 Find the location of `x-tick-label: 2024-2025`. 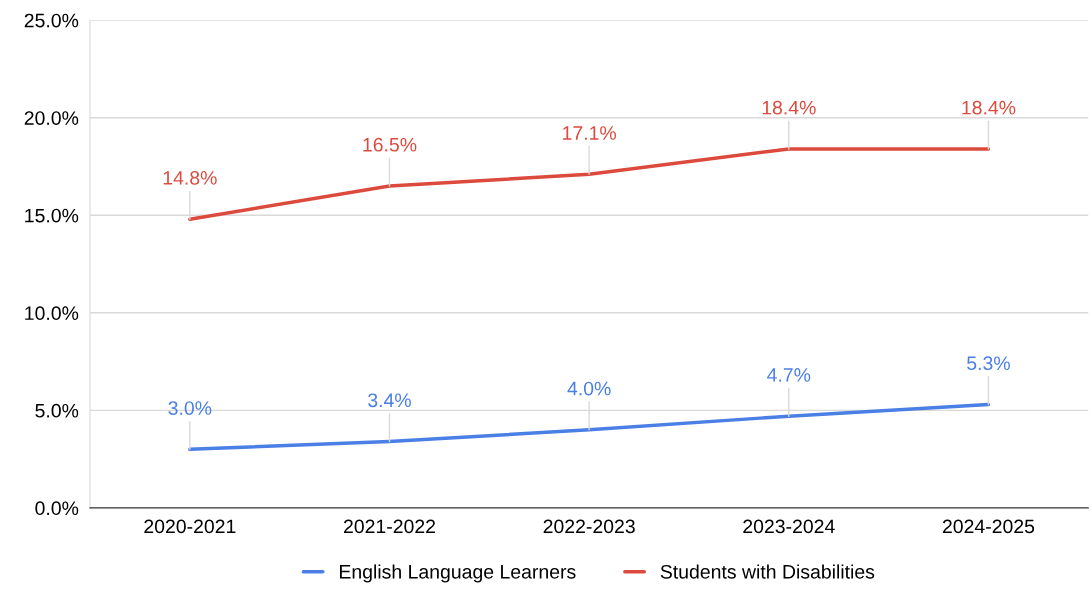

x-tick-label: 2024-2025 is located at coordinates (988, 526).